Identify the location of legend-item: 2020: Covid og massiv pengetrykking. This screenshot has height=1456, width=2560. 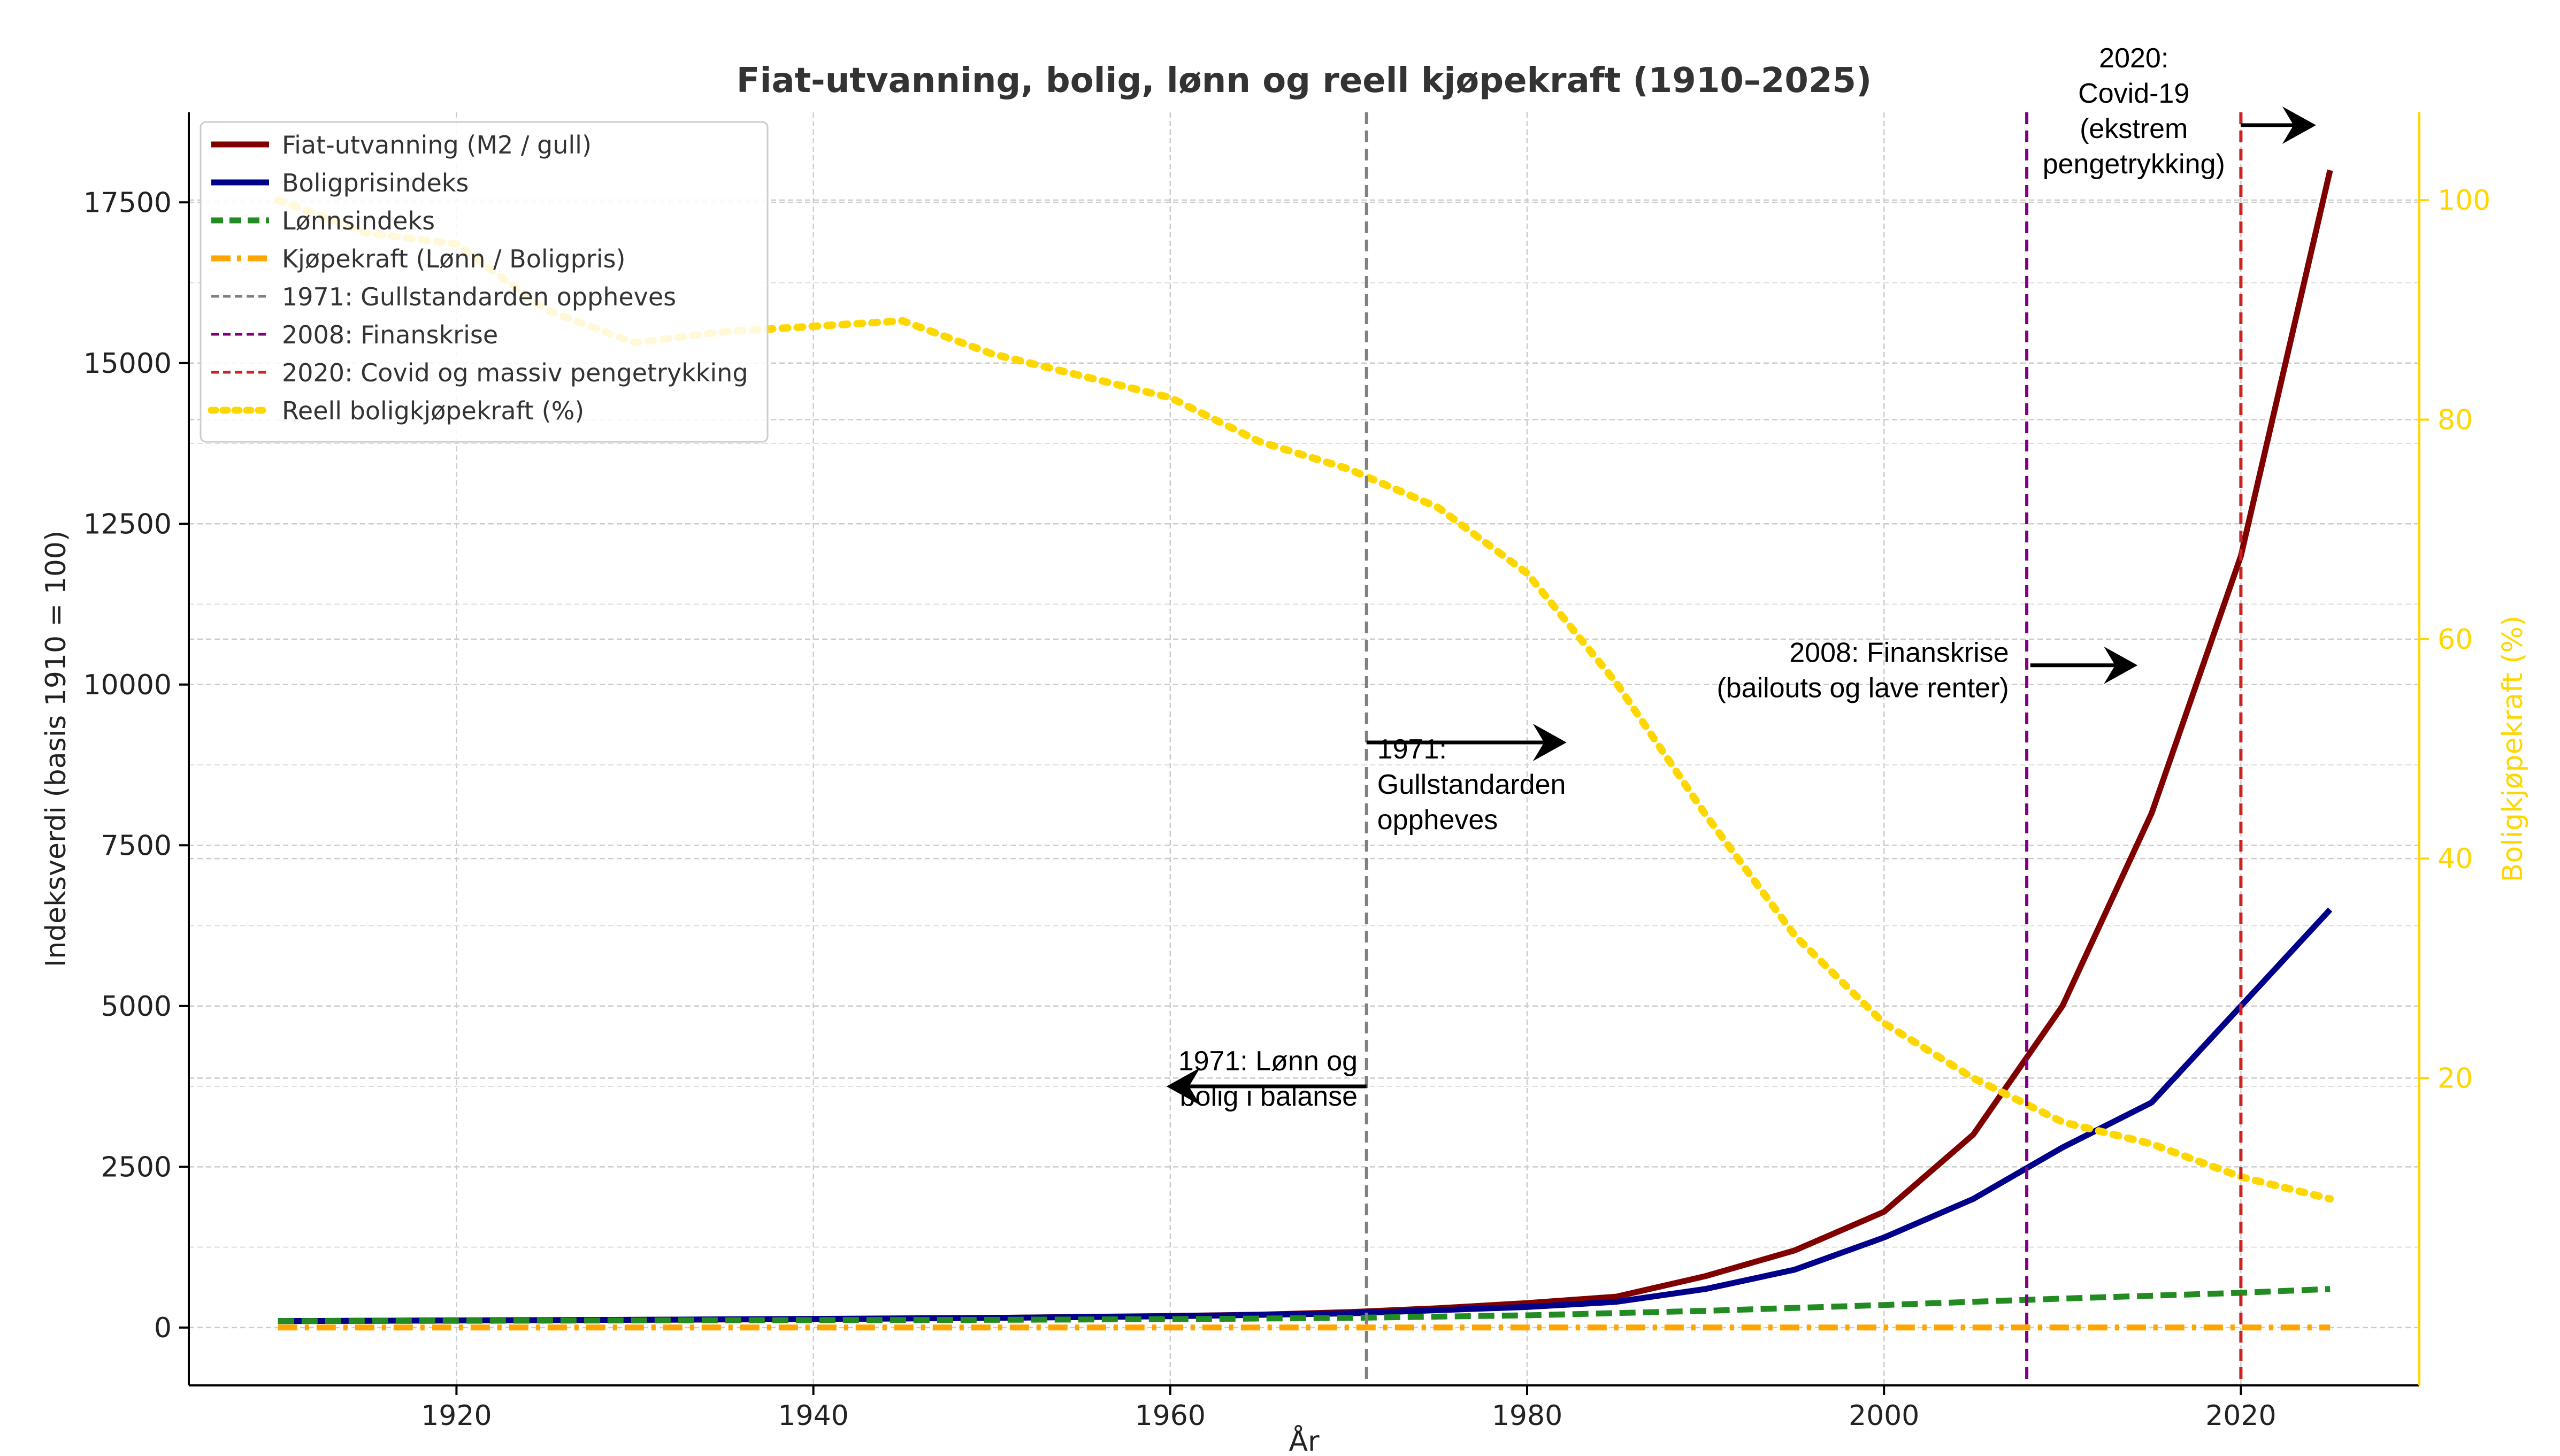
(480, 372).